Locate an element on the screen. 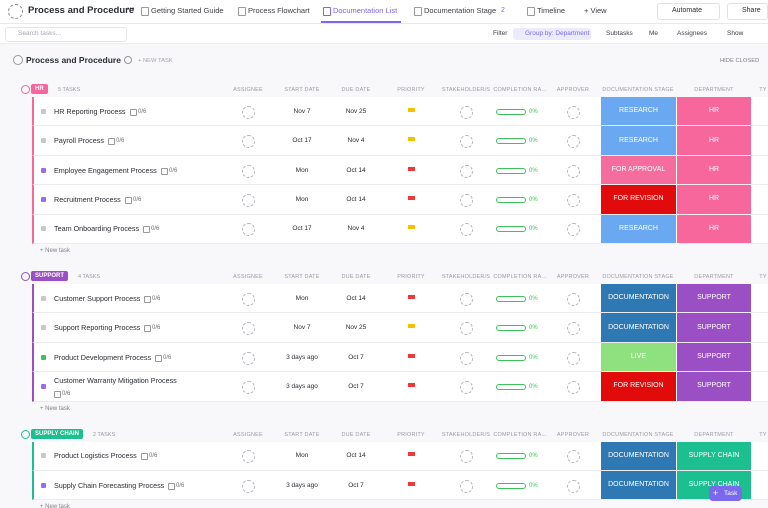 The height and width of the screenshot is (508, 768). task-name: Customer Warranty Mitigation Process is located at coordinates (115, 380).